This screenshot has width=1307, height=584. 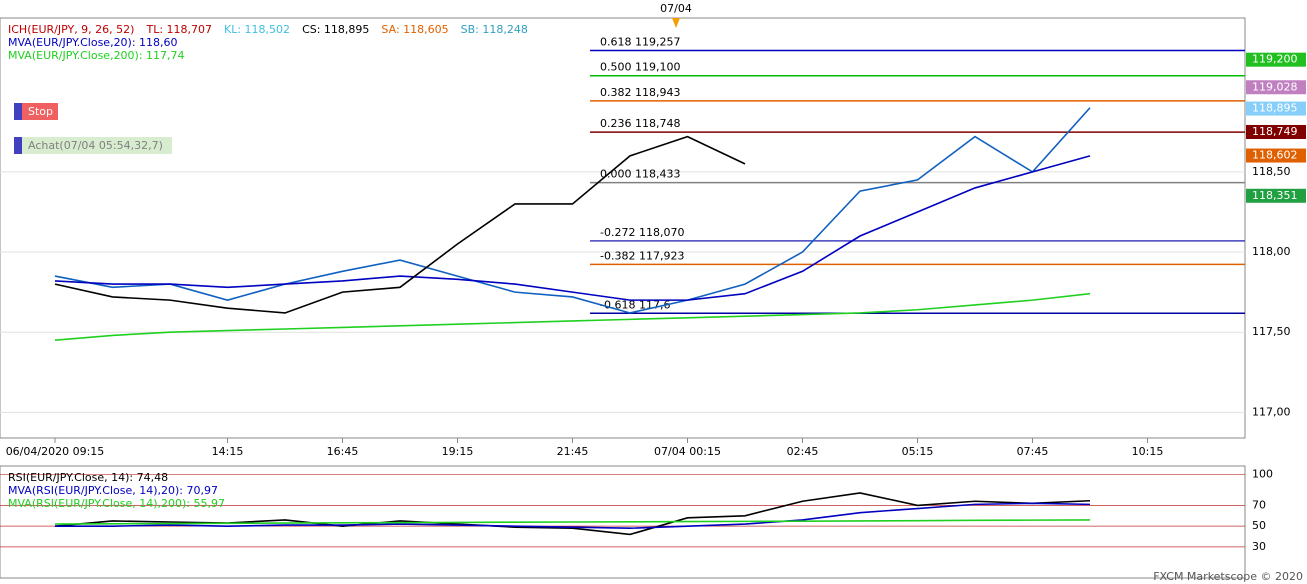 What do you see at coordinates (803, 451) in the screenshot?
I see `x-tick-label: 02:45` at bounding box center [803, 451].